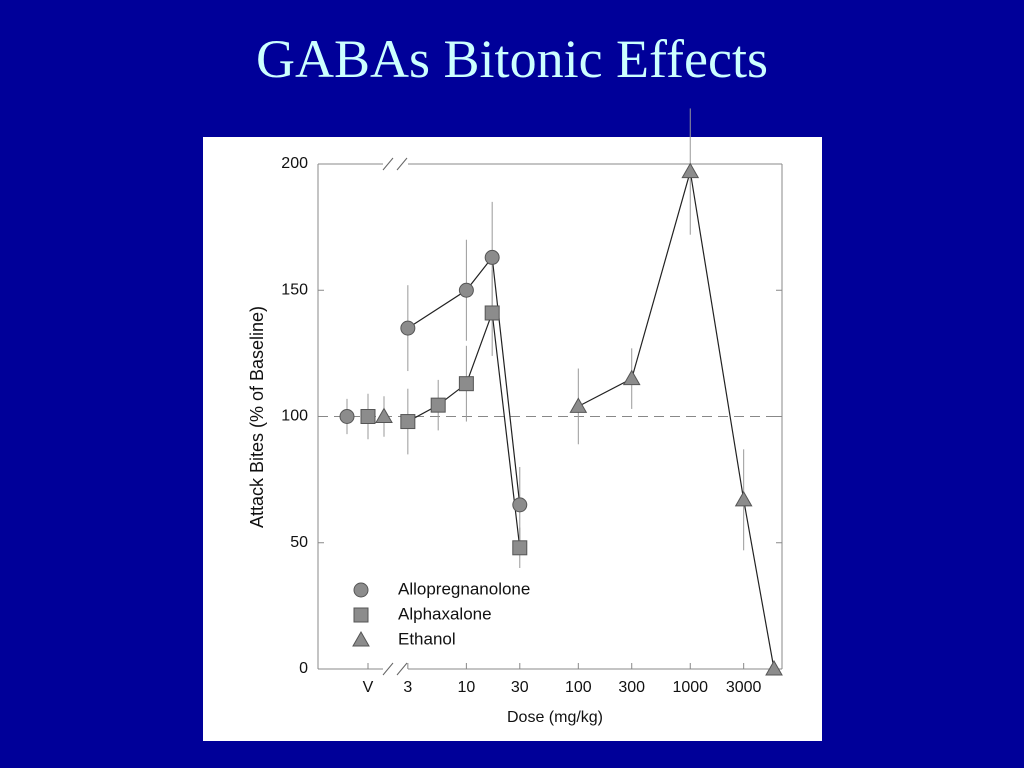 The width and height of the screenshot is (1024, 768). Describe the element at coordinates (555, 717) in the screenshot. I see `x-axis-title: Dose (mg/kg)` at that location.